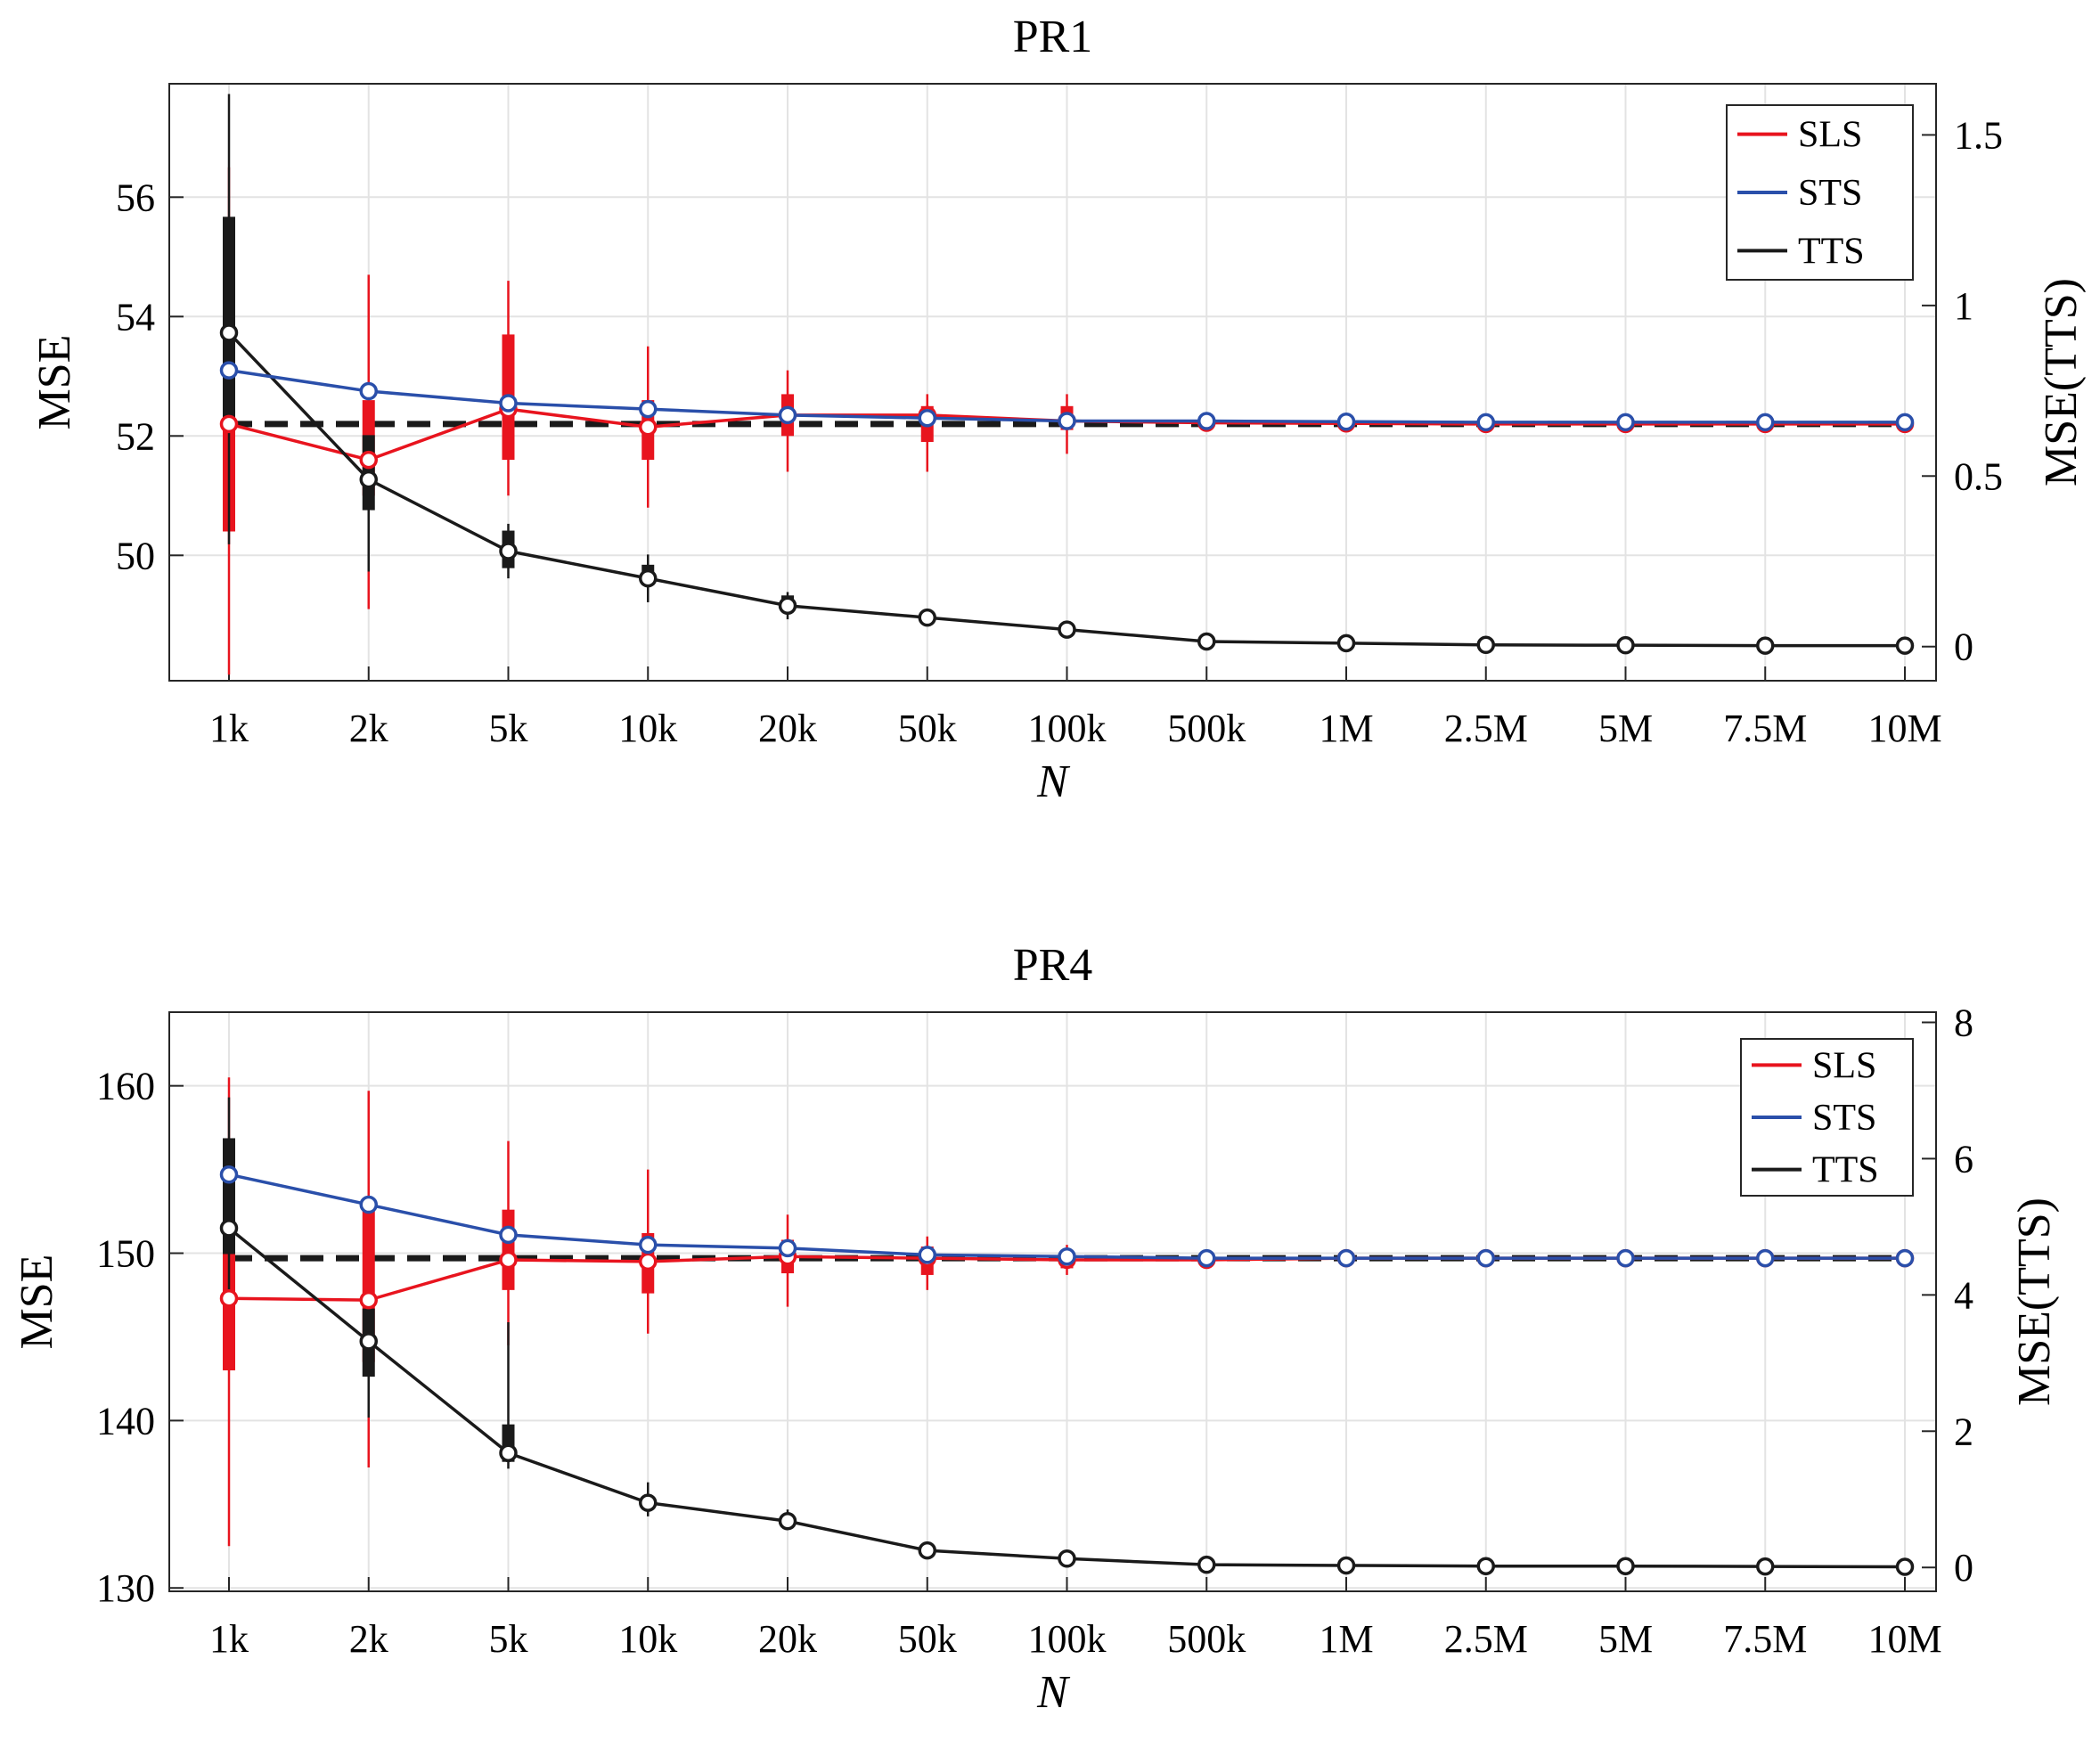 Image resolution: width=2100 pixels, height=1741 pixels. I want to click on chart-title: PR1, so click(1053, 37).